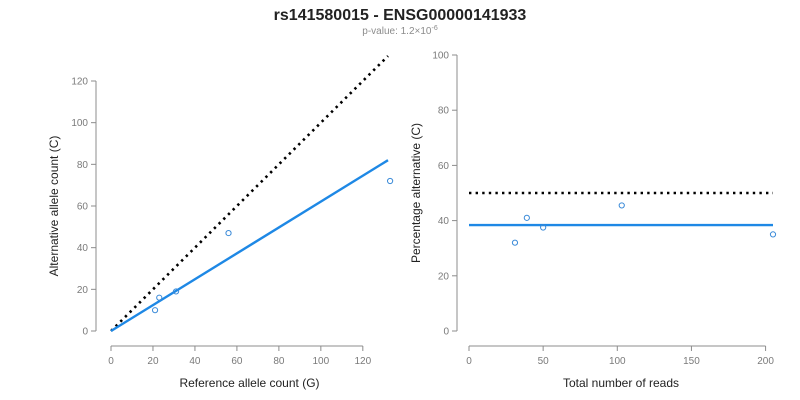 Image resolution: width=800 pixels, height=400 pixels. What do you see at coordinates (765, 361) in the screenshot?
I see `x-tick-label: 200` at bounding box center [765, 361].